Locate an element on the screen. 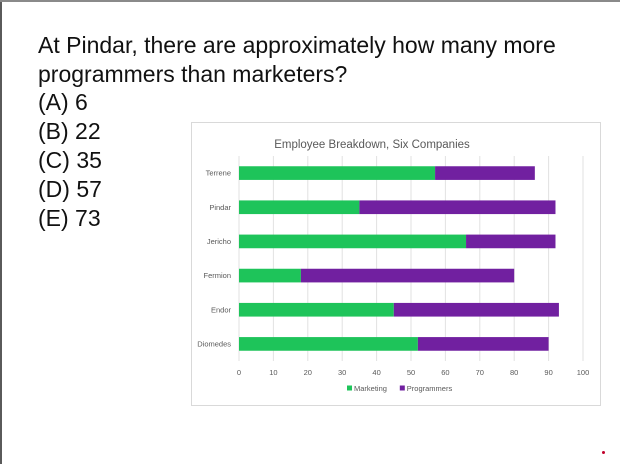 This screenshot has height=464, width=620. x-tick-label: 90 is located at coordinates (548, 372).